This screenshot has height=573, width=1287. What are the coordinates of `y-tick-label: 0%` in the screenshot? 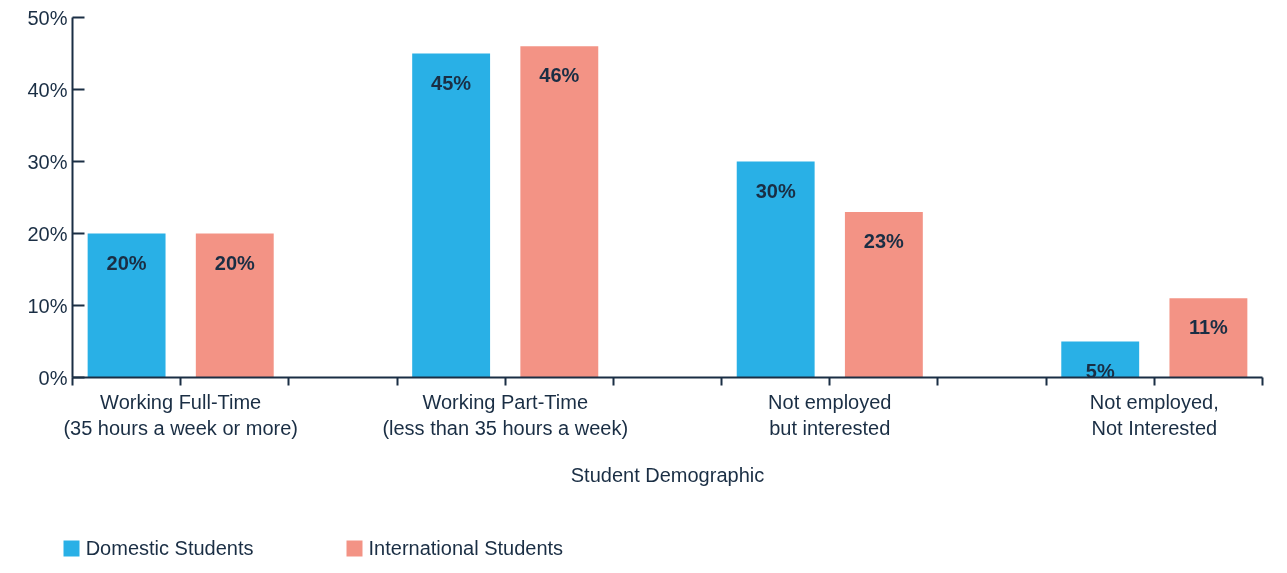 It's located at (53, 377).